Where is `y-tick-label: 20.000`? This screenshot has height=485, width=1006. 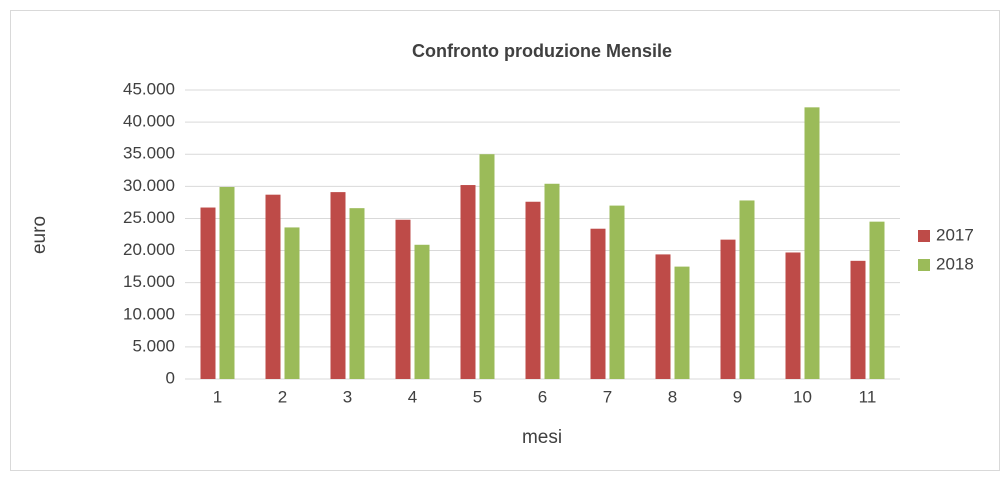
y-tick-label: 20.000 is located at coordinates (149, 249).